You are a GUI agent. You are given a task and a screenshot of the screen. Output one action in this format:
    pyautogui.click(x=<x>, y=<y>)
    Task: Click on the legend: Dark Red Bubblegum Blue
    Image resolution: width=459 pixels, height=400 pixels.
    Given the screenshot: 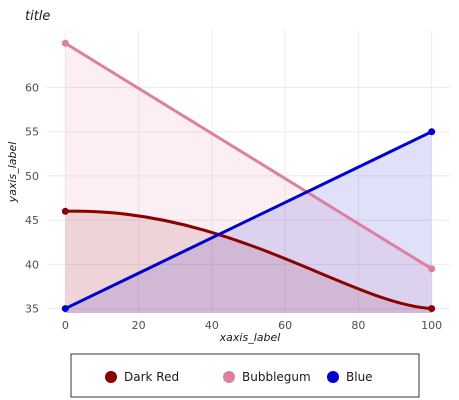 What is the action you would take?
    pyautogui.click(x=245, y=375)
    